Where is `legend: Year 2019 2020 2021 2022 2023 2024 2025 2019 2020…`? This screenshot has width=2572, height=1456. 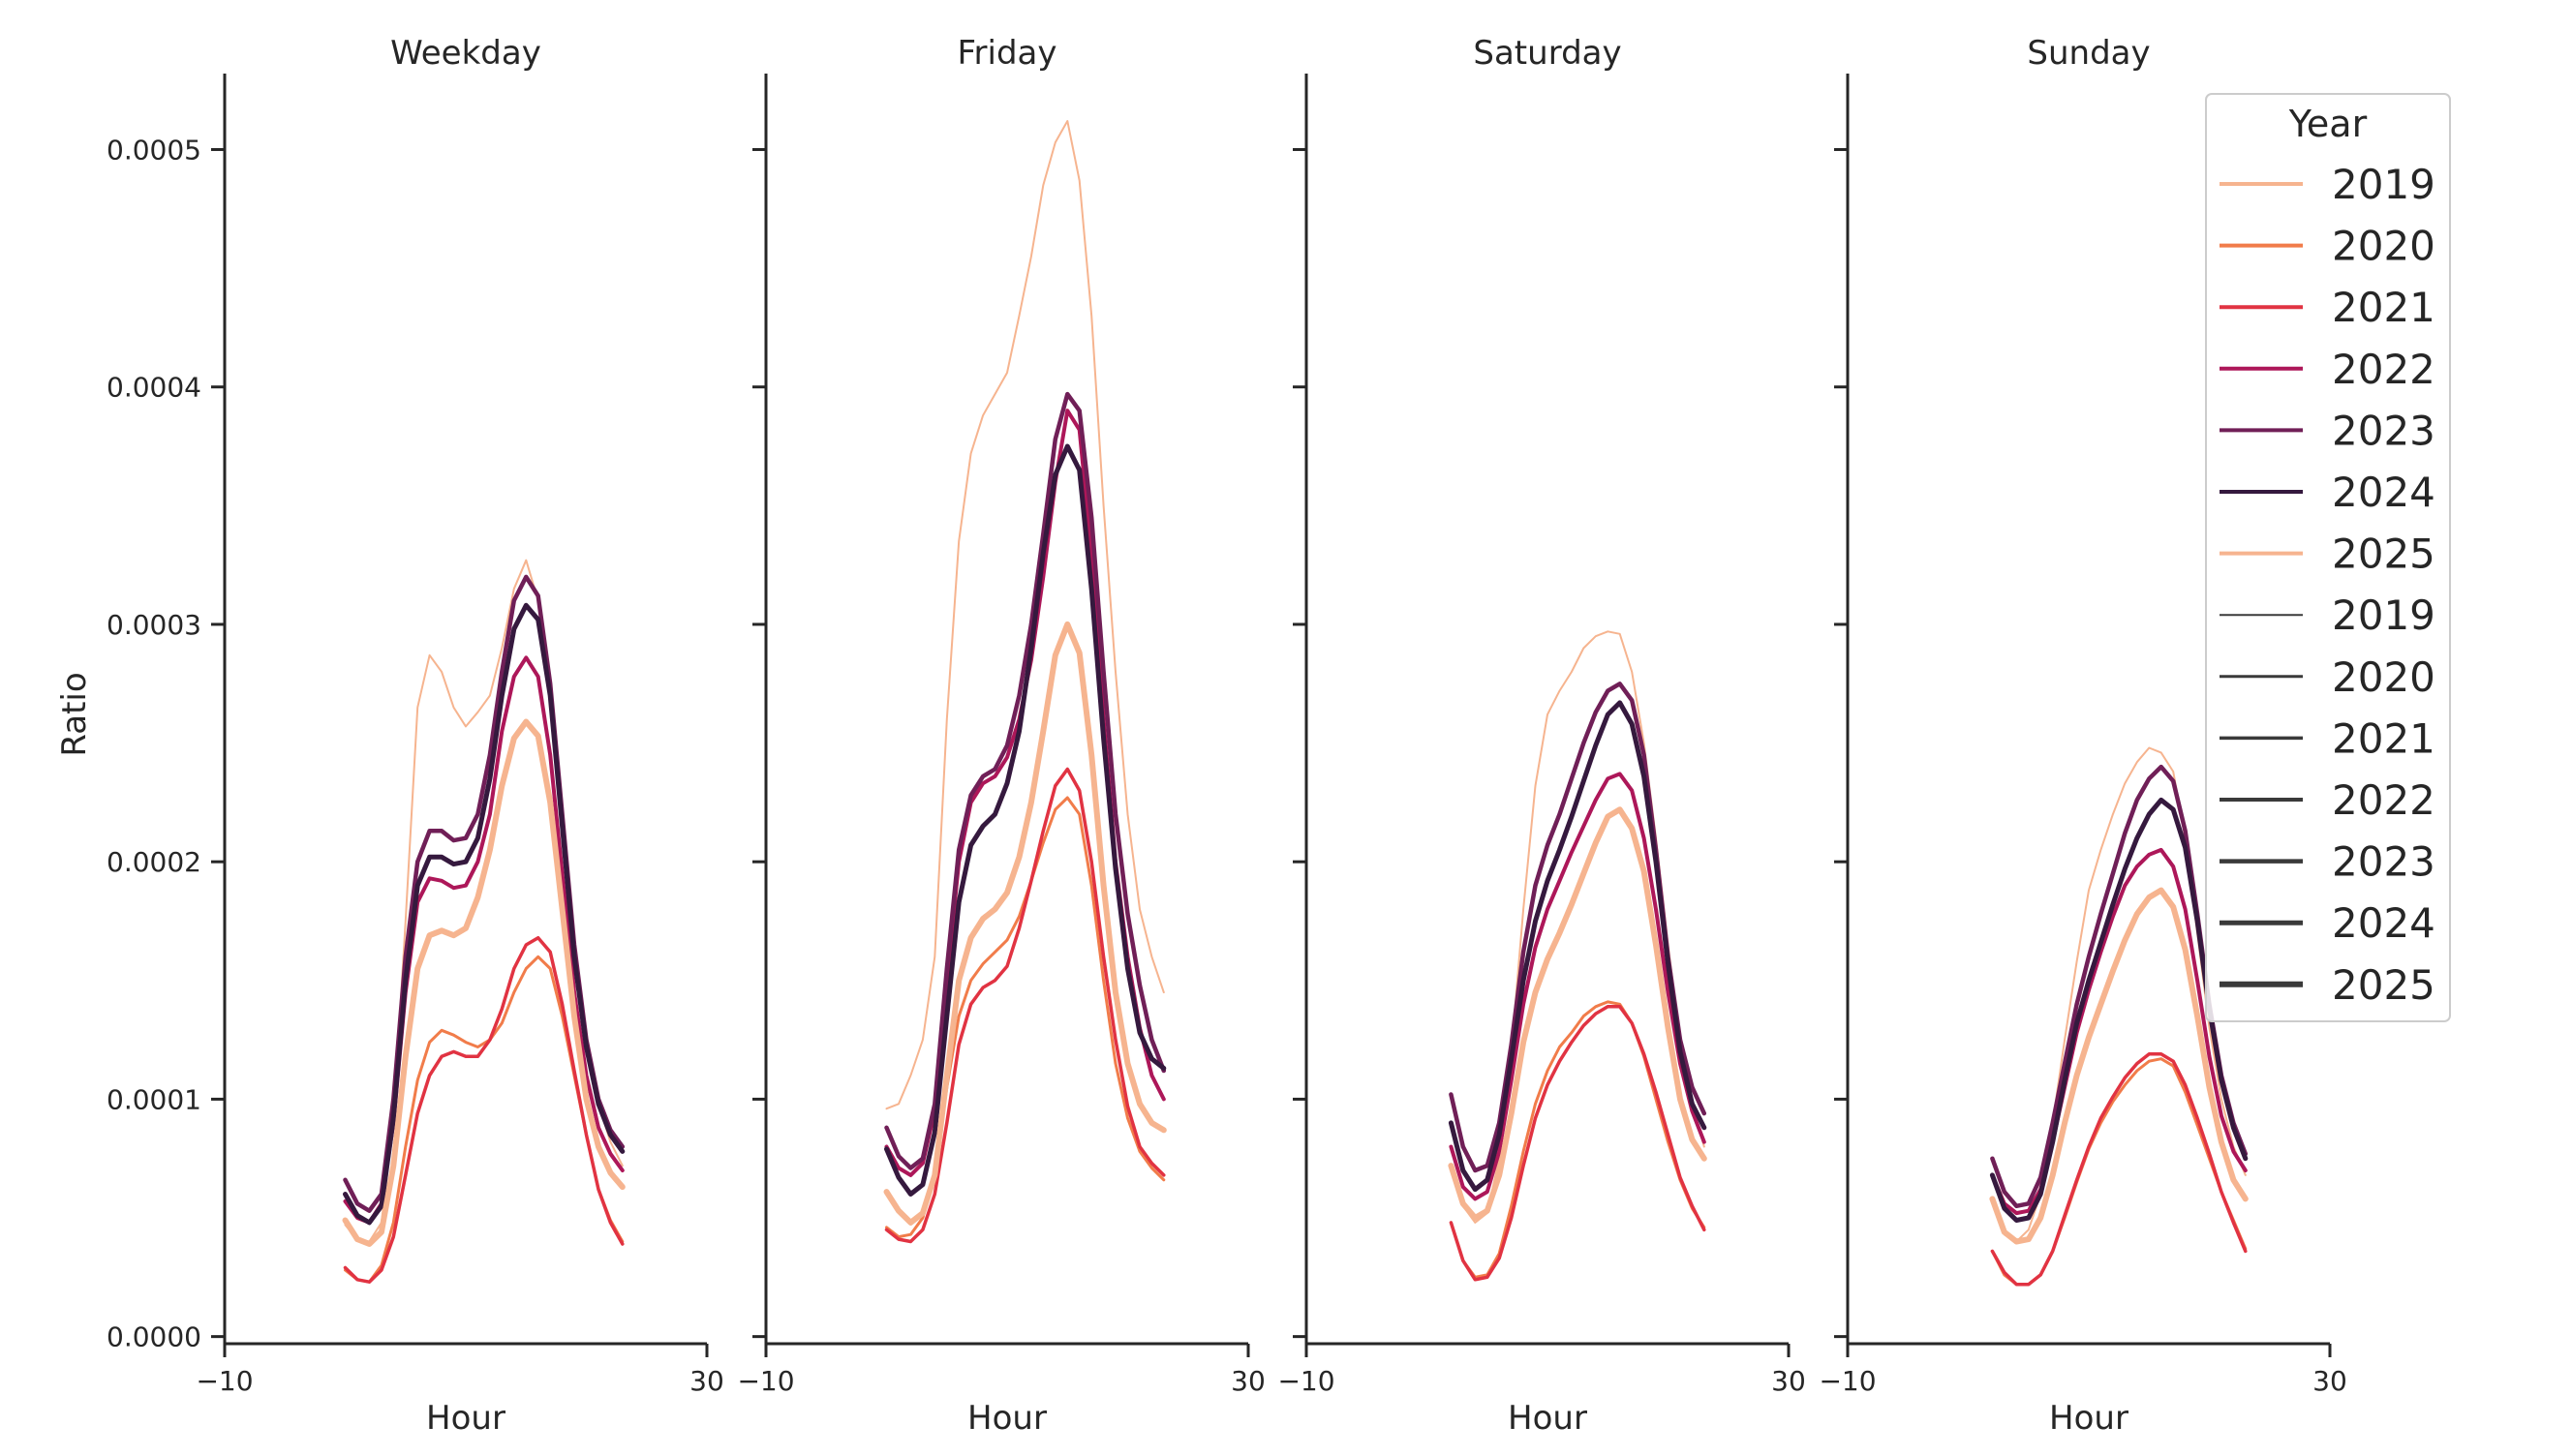
legend: Year 2019 2020 2021 2022 2023 2024 2025 2019 2020… is located at coordinates (2328, 558).